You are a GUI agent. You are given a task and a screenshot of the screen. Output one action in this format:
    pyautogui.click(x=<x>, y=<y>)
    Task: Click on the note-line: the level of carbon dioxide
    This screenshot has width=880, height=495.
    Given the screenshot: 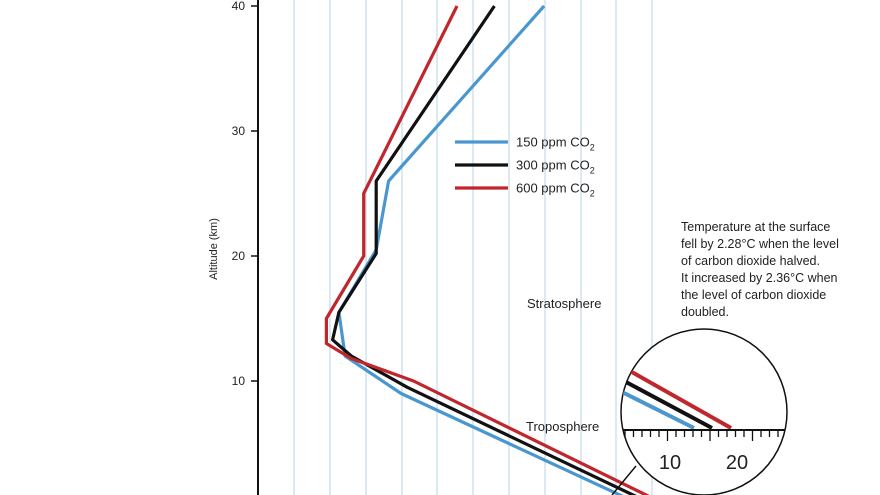 What is the action you would take?
    pyautogui.click(x=753, y=295)
    